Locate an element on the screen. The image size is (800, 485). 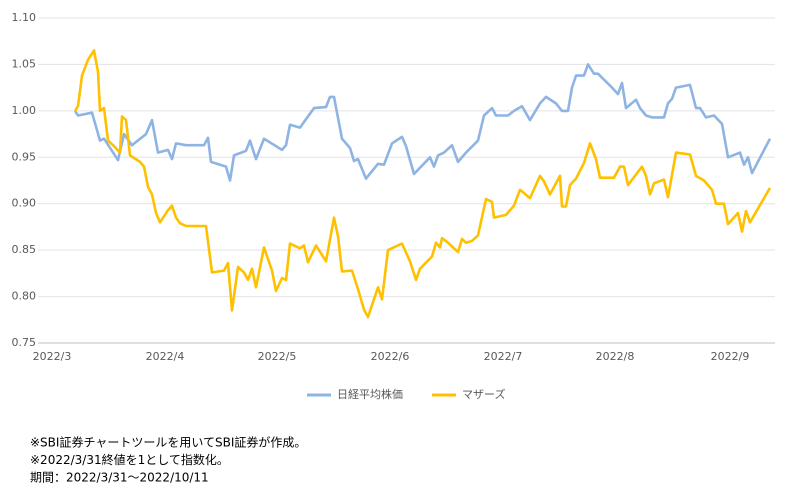
y-tick-label: 1.05 is located at coordinates (24, 63).